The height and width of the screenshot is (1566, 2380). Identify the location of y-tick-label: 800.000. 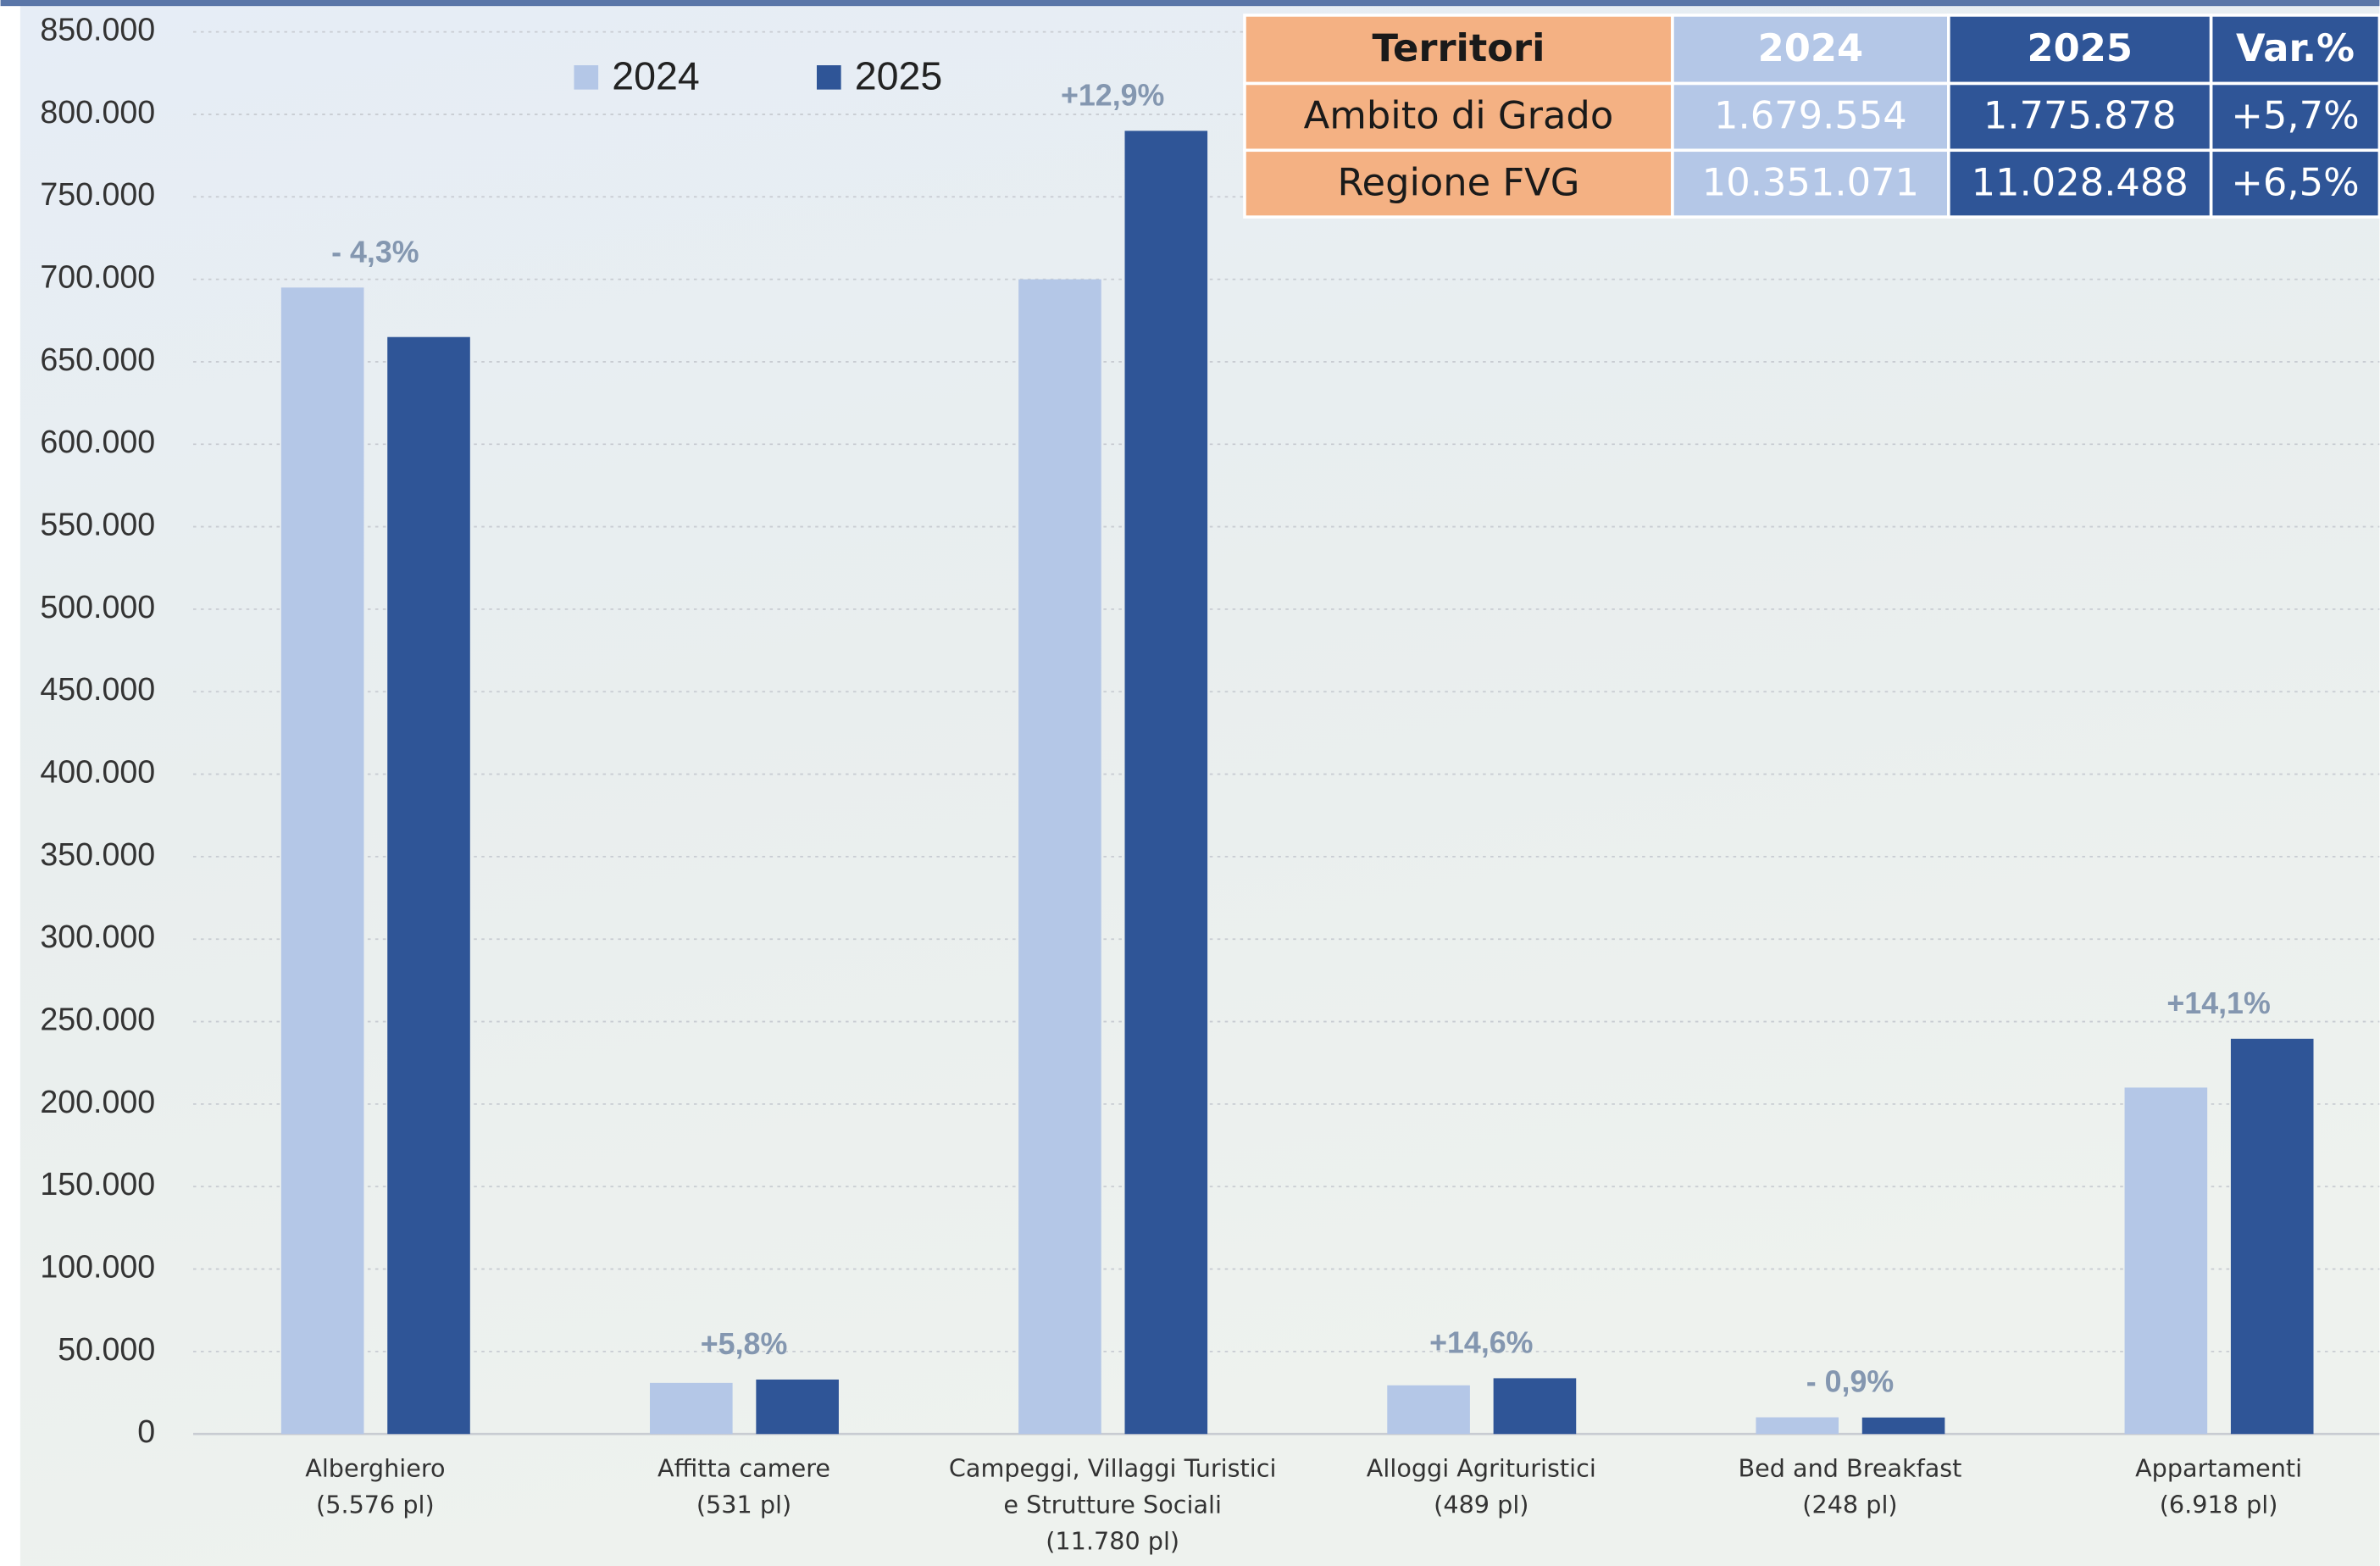
(98, 112).